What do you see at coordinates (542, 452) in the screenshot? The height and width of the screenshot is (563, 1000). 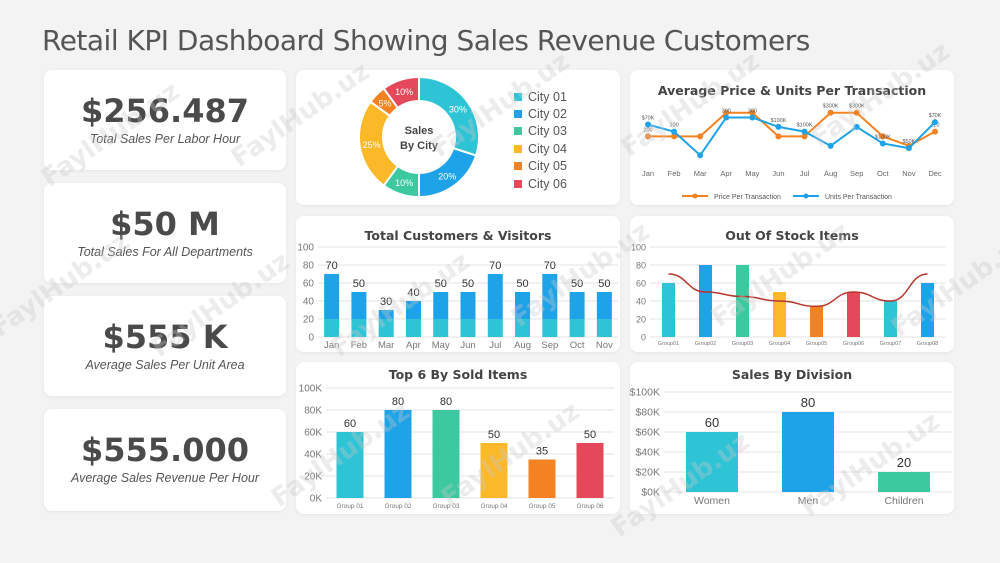 I see `data-label: 35` at bounding box center [542, 452].